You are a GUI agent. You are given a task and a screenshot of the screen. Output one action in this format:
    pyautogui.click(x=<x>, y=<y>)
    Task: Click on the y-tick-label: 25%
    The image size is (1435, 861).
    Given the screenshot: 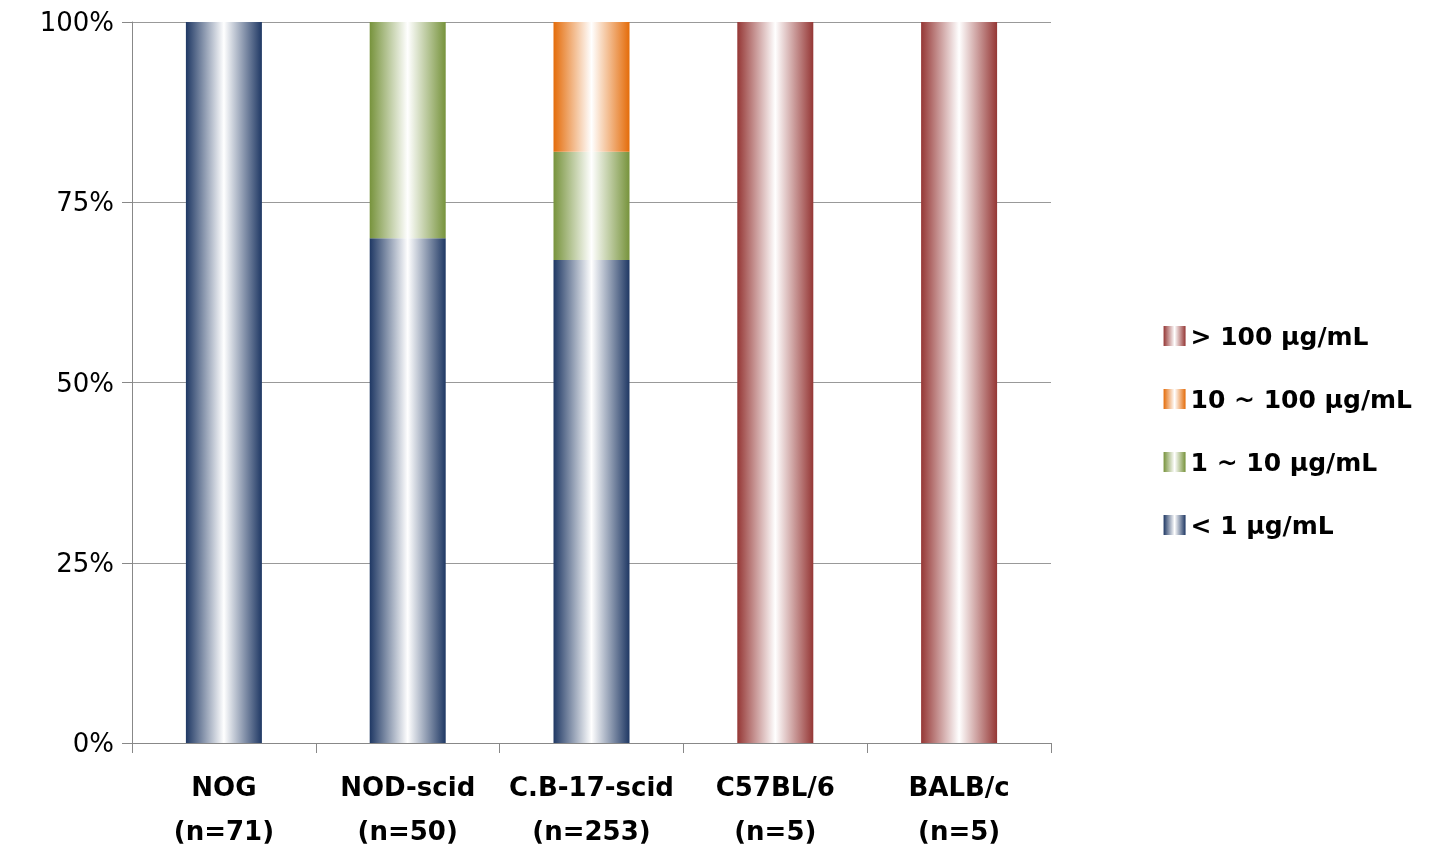 What is the action you would take?
    pyautogui.click(x=85, y=562)
    